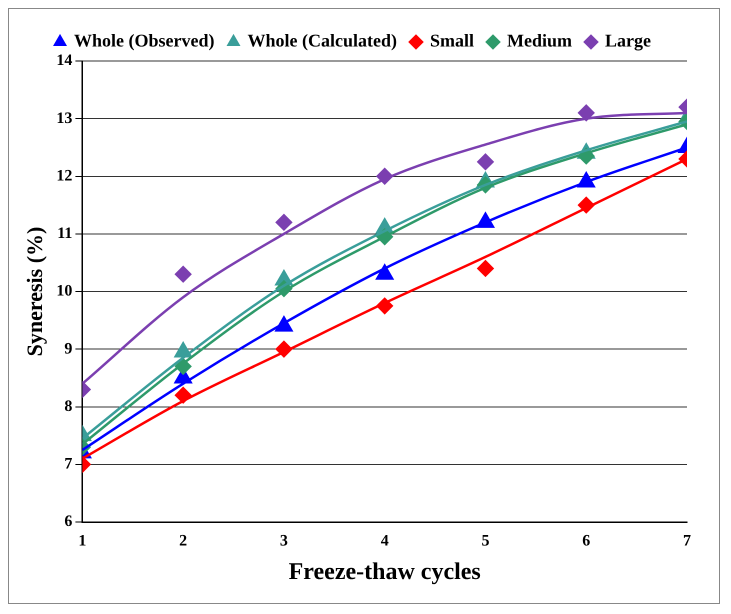 Image resolution: width=731 pixels, height=614 pixels. I want to click on y-tick-label: 10, so click(64, 291).